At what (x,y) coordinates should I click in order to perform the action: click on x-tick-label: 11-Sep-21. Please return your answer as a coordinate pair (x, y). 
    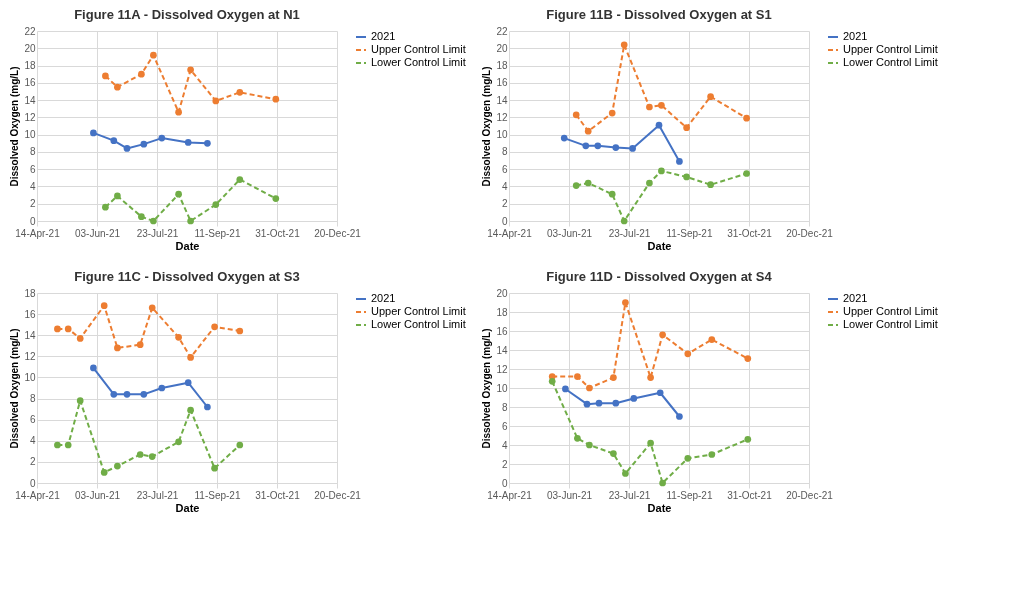
    Looking at the image, I should click on (689, 495).